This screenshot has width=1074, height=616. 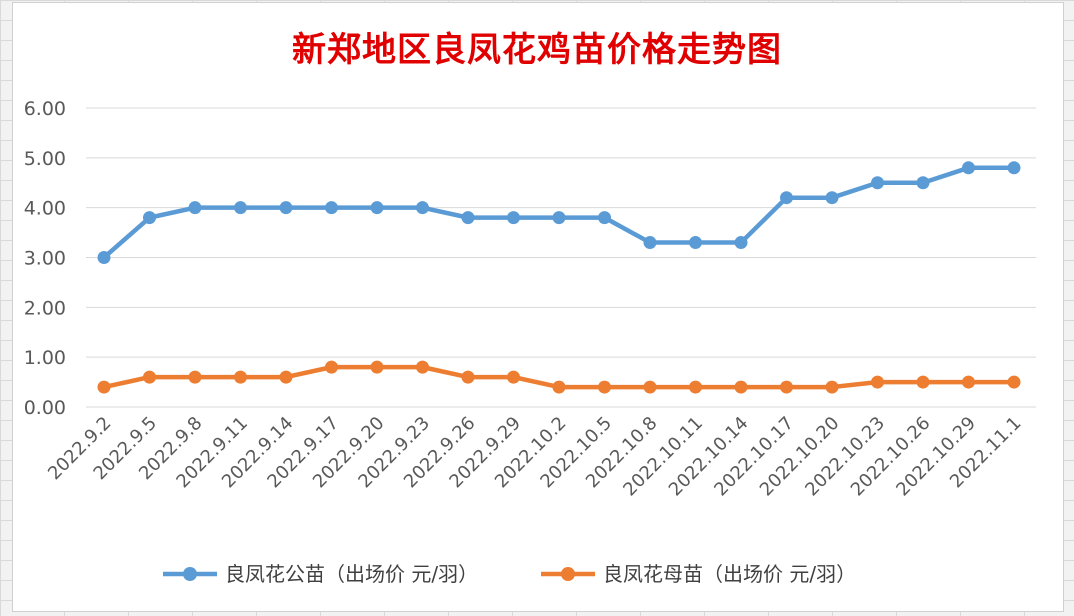 What do you see at coordinates (45, 159) in the screenshot?
I see `y-tick-label: 5.00` at bounding box center [45, 159].